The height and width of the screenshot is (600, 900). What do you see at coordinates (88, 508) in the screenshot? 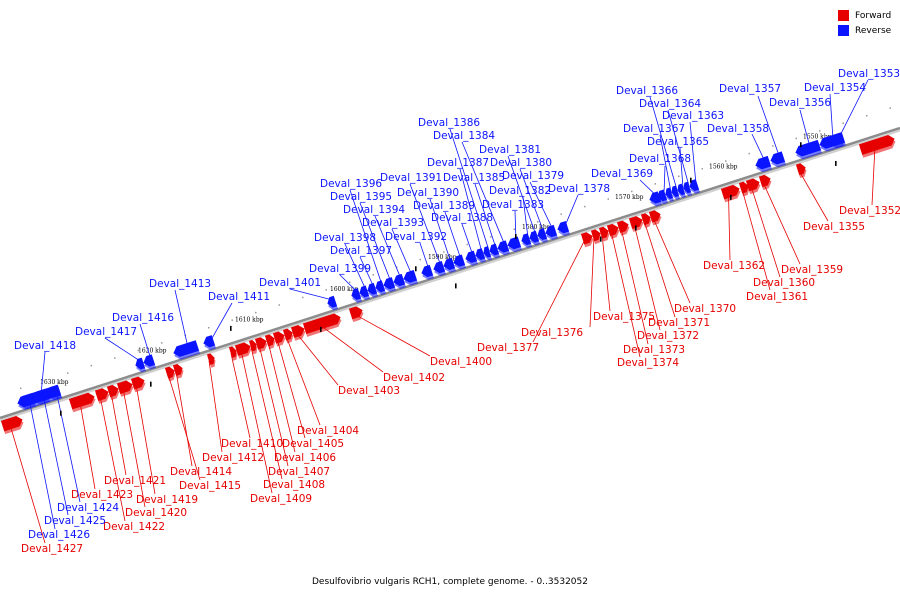
I see `gene-label-Deval_1424: Deval_1424` at bounding box center [88, 508].